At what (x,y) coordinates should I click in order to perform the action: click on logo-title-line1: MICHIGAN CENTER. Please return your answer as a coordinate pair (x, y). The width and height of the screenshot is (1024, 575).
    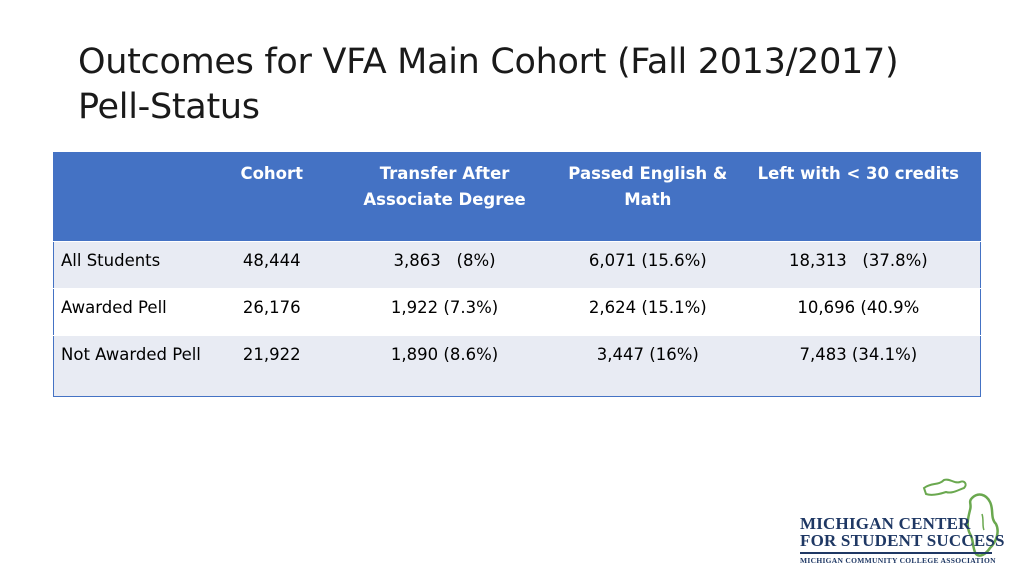
    Looking at the image, I should click on (885, 523).